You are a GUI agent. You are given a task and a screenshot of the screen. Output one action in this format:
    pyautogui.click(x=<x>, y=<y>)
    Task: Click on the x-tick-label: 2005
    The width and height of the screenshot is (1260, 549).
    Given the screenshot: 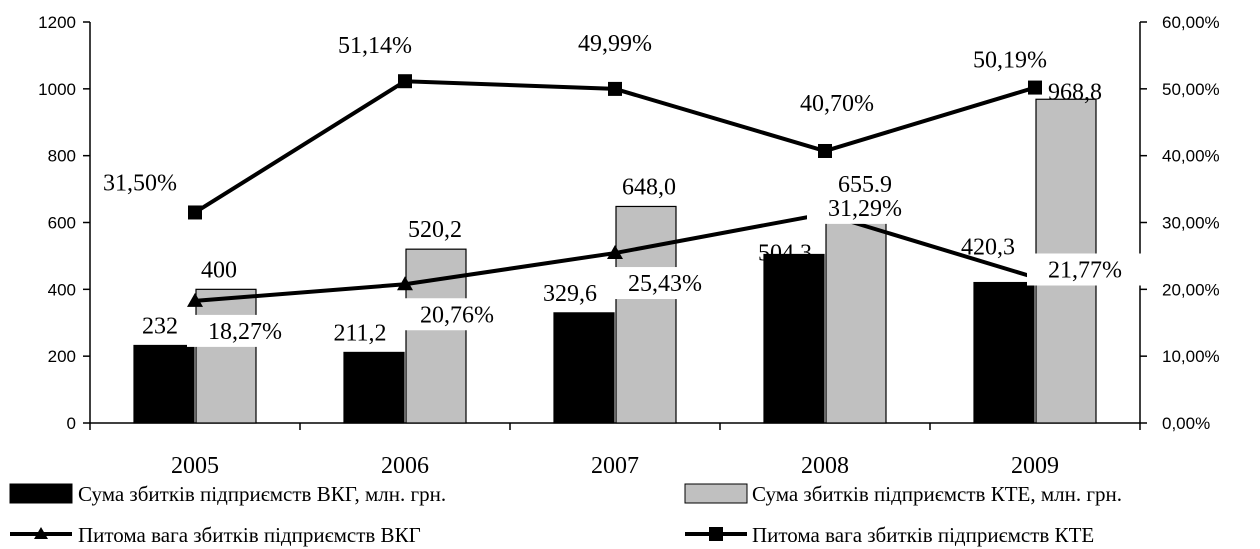 What is the action you would take?
    pyautogui.click(x=195, y=466)
    